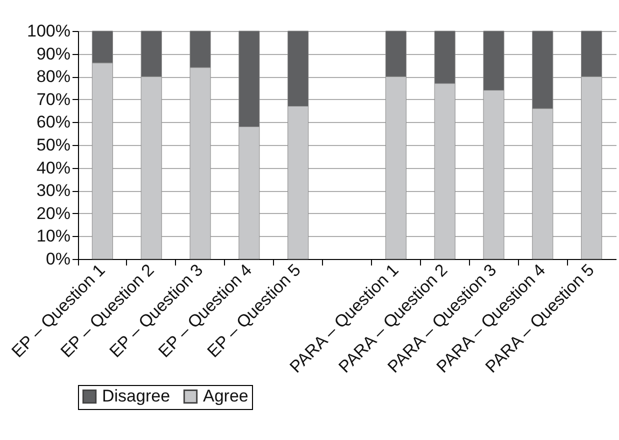 The image size is (619, 440). I want to click on y-tick-label: 60%, so click(53, 122).